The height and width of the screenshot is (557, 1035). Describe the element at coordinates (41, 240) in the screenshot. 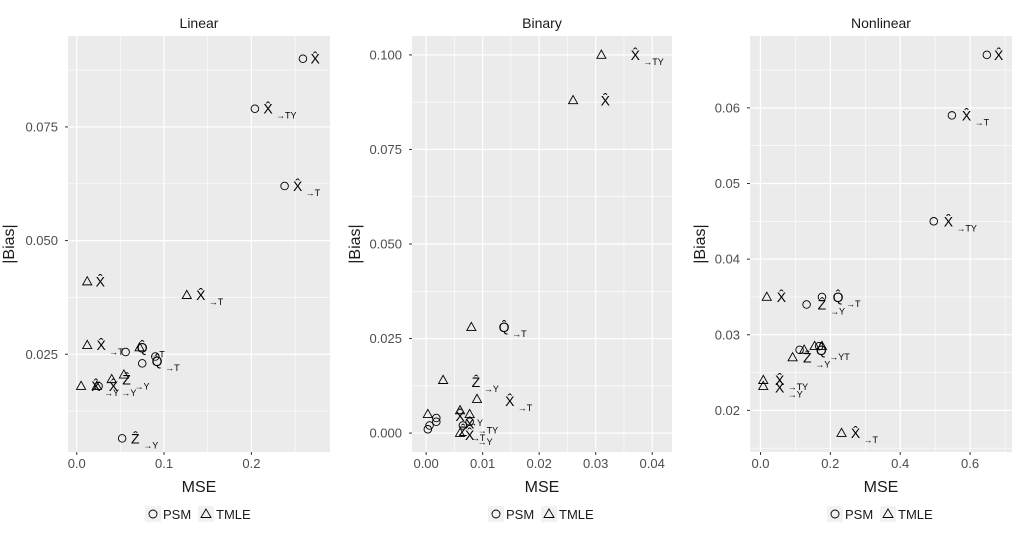

I see `y-tick-label: 0.050` at that location.